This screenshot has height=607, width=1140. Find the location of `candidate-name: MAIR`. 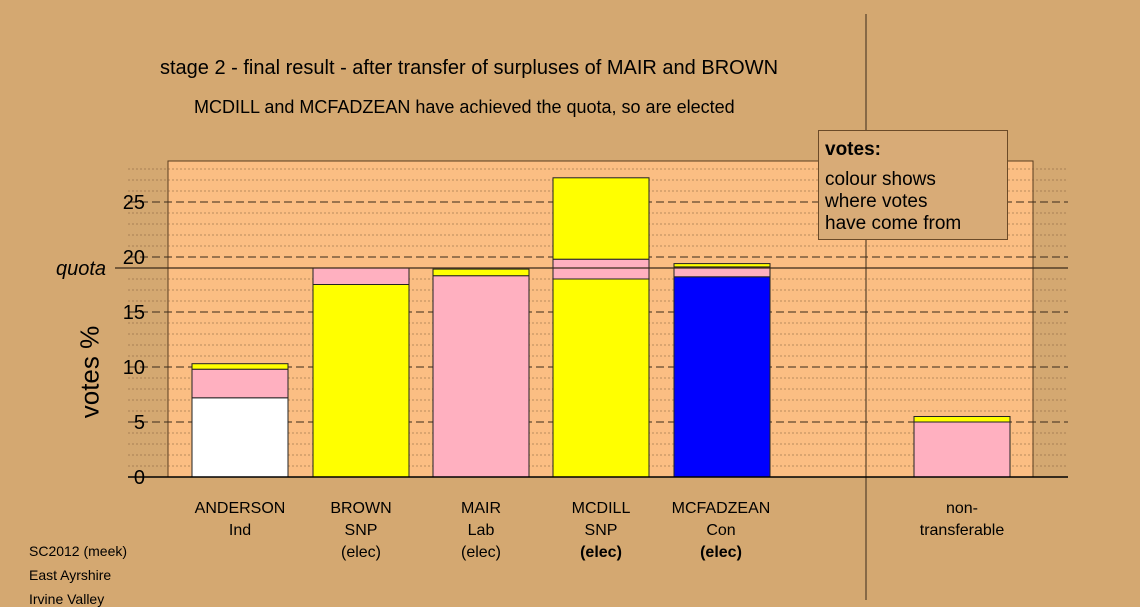

candidate-name: MAIR is located at coordinates (481, 508).